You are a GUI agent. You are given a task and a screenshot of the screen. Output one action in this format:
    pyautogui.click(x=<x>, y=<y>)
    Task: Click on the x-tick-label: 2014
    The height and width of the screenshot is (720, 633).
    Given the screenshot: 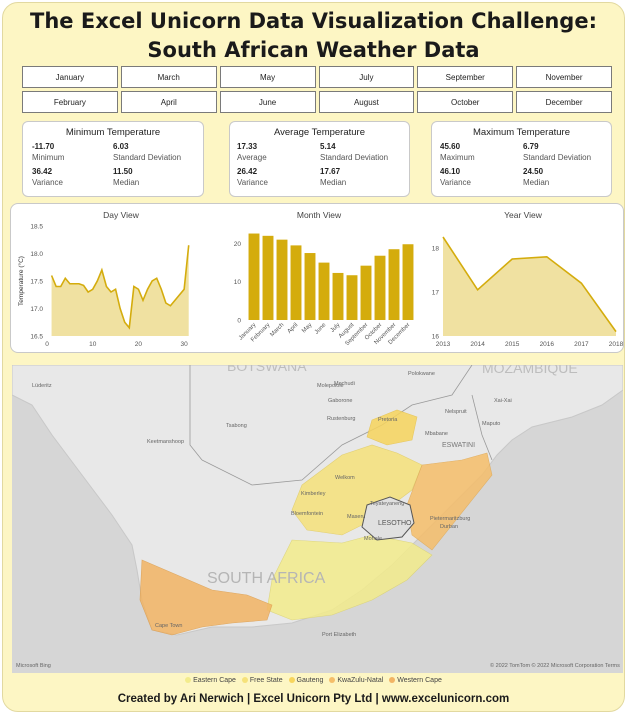 What is the action you would take?
    pyautogui.click(x=477, y=344)
    